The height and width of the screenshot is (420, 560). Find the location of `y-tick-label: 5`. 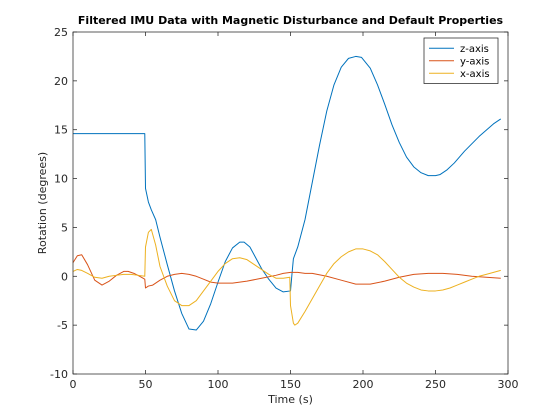

y-tick-label: 5 is located at coordinates (64, 227).